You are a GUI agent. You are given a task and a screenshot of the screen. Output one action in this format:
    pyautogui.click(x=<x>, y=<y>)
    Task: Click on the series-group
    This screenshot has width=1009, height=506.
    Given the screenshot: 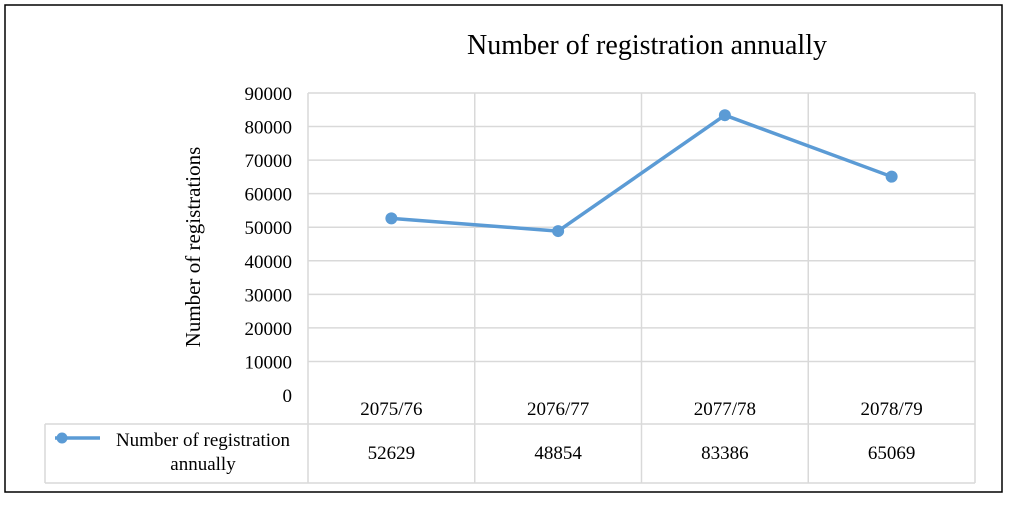 What is the action you would take?
    pyautogui.click(x=641, y=173)
    